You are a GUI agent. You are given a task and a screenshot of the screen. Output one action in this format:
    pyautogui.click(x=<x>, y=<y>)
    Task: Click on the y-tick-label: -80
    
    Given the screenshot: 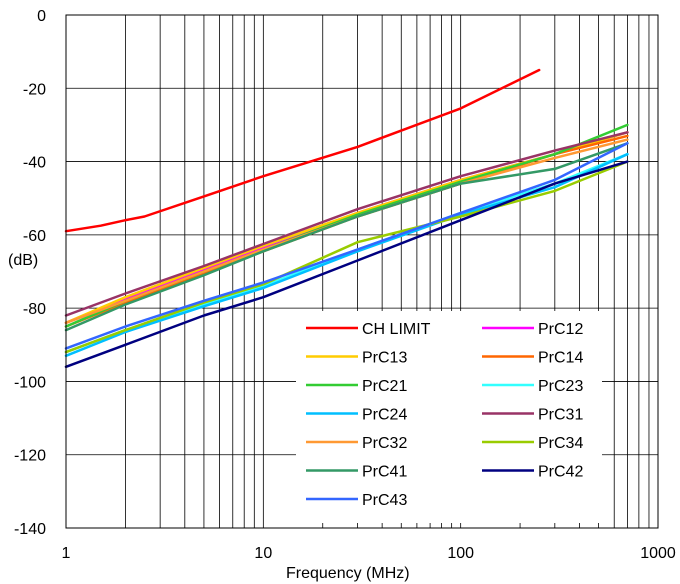 What is the action you would take?
    pyautogui.click(x=34, y=309)
    